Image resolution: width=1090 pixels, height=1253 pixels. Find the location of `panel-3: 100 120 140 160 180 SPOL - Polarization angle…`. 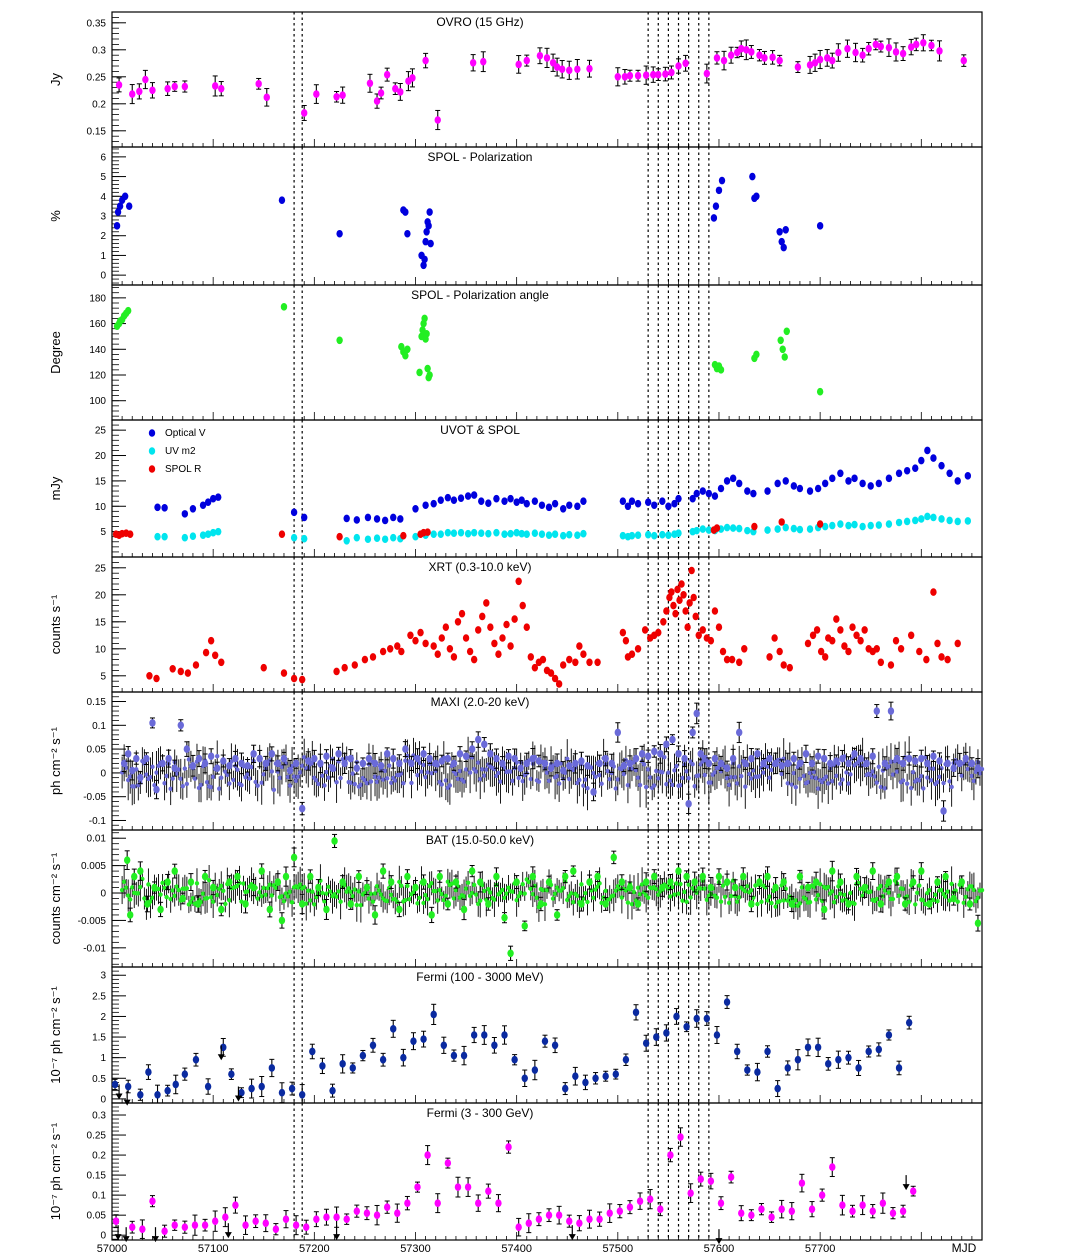

panel-3: 100 120 140 160 180 SPOL - Polarization angle… is located at coordinates (515, 352).